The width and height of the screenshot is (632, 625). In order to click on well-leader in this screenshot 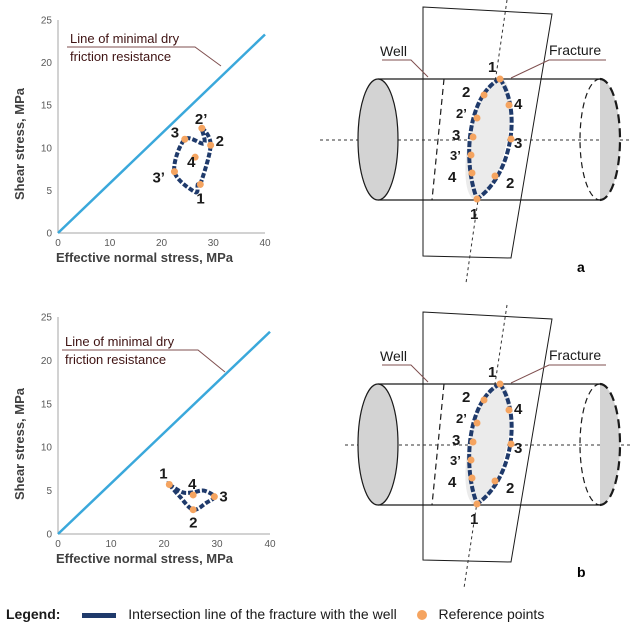, I will do `click(405, 373)`.